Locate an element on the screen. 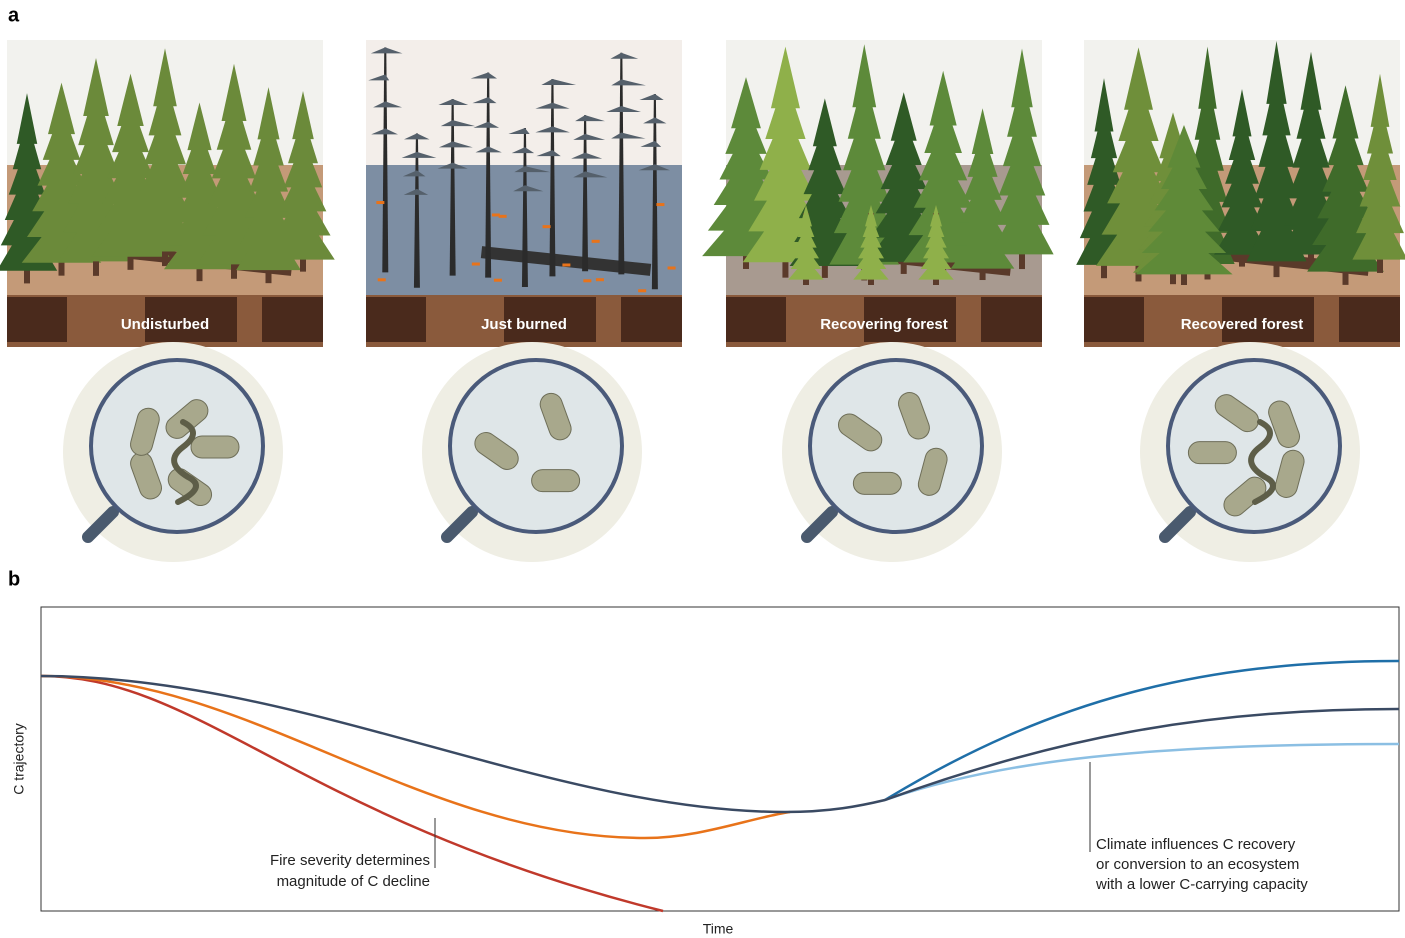 Image resolution: width=1405 pixels, height=938 pixels. panel-label: a is located at coordinates (14, 15).